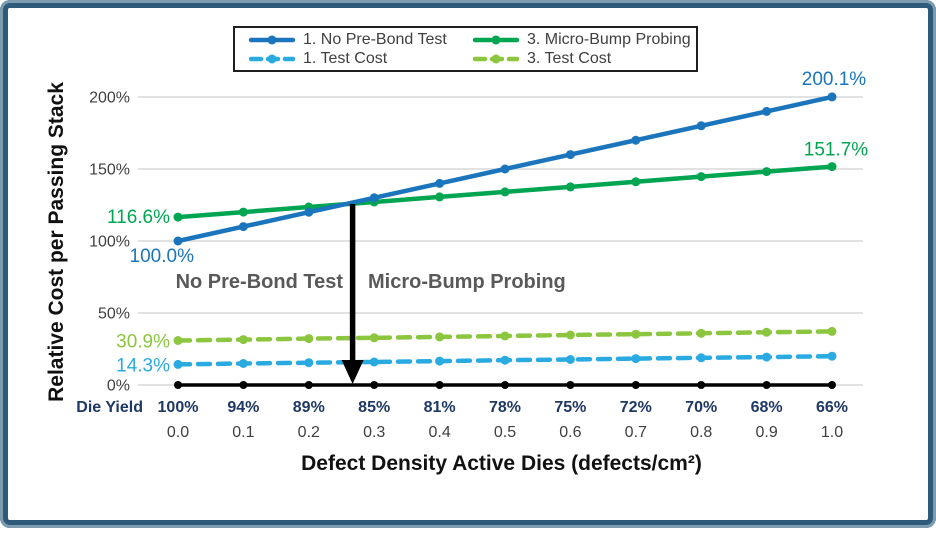 This screenshot has height=533, width=936. I want to click on die-yield-value: 94%, so click(243, 407).